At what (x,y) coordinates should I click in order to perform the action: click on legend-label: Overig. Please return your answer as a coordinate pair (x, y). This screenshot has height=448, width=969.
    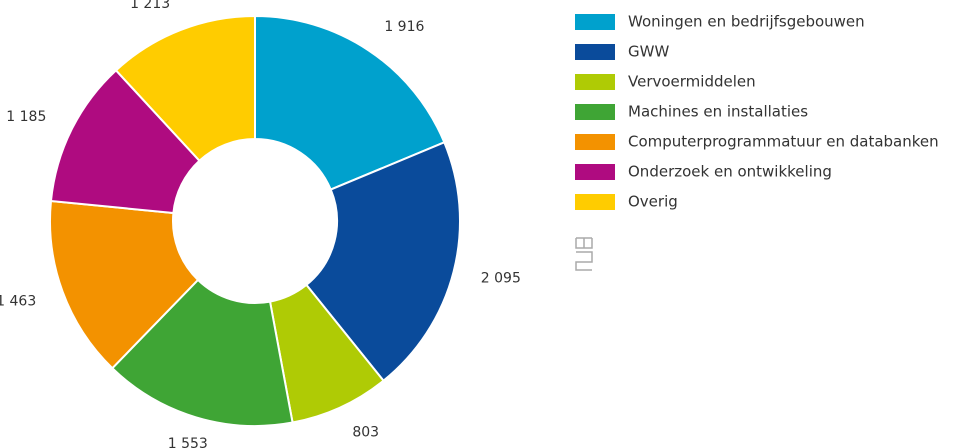
    Looking at the image, I should click on (653, 202).